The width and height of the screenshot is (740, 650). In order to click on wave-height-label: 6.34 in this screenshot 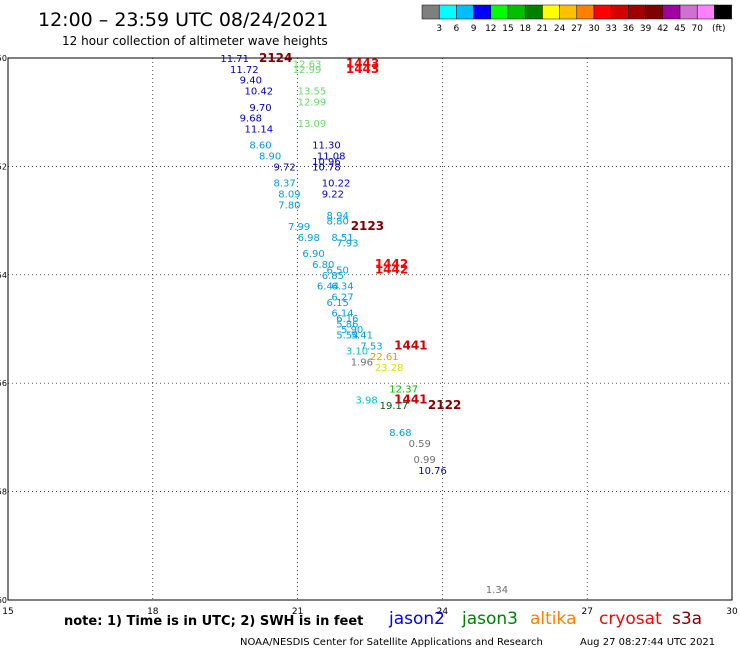, I will do `click(342, 287)`.